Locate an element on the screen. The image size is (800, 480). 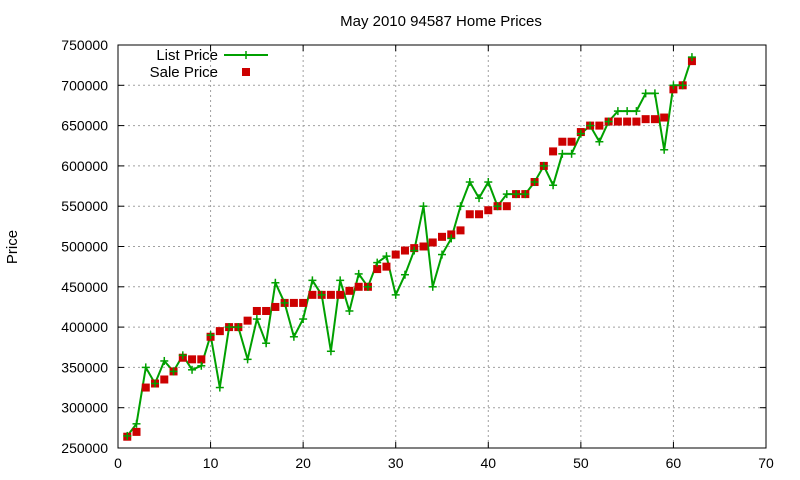
y-tick-label: 700000 is located at coordinates (84, 85).